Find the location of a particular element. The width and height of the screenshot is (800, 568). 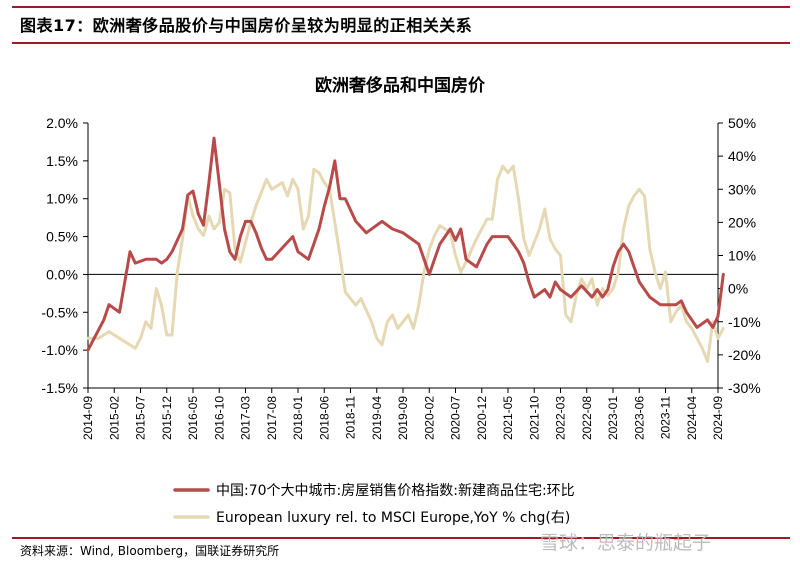

x-tick-label: 2016-05 is located at coordinates (193, 418).